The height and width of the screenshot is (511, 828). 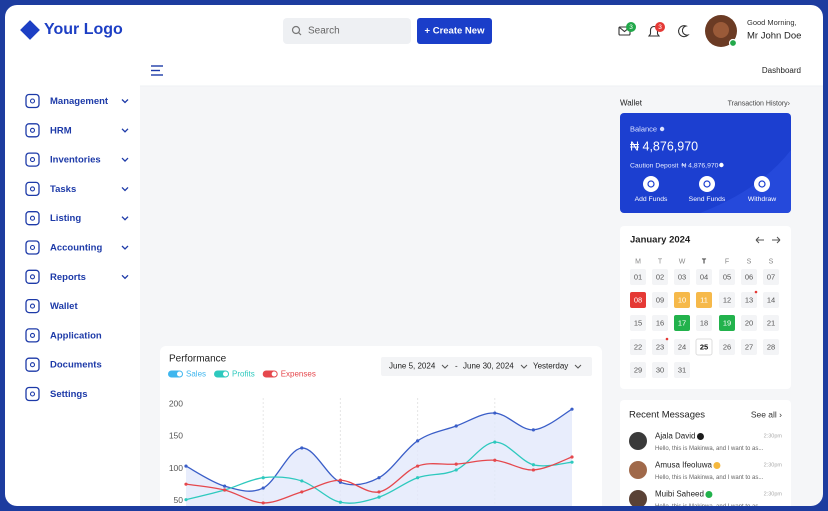 I want to click on theme-toggle, so click(x=684, y=31).